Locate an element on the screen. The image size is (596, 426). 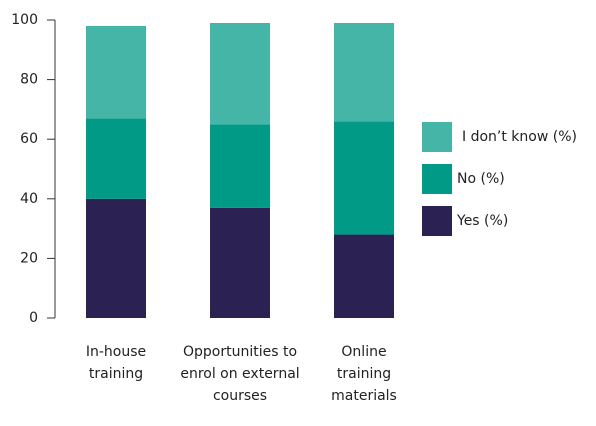
y-tick-label: 0 is located at coordinates (33, 318).